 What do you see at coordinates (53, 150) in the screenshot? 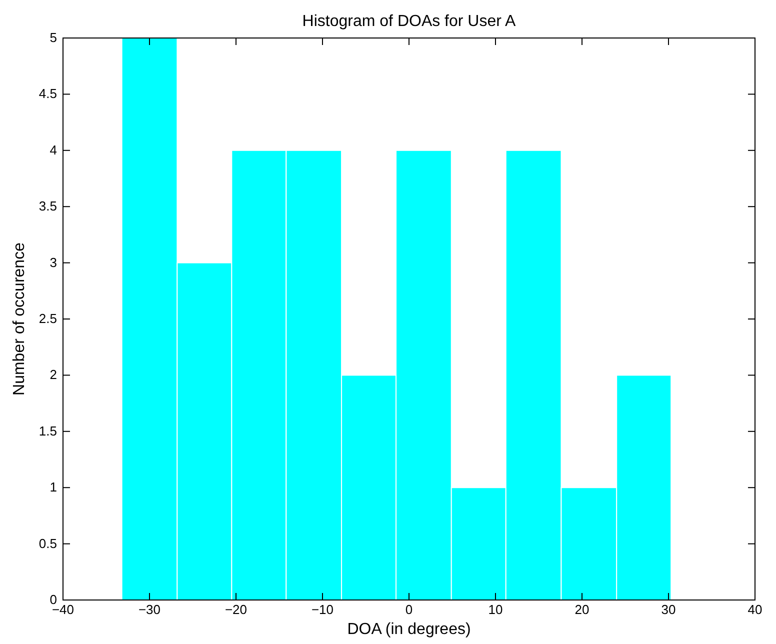
I see `y-tick-label: 4` at bounding box center [53, 150].